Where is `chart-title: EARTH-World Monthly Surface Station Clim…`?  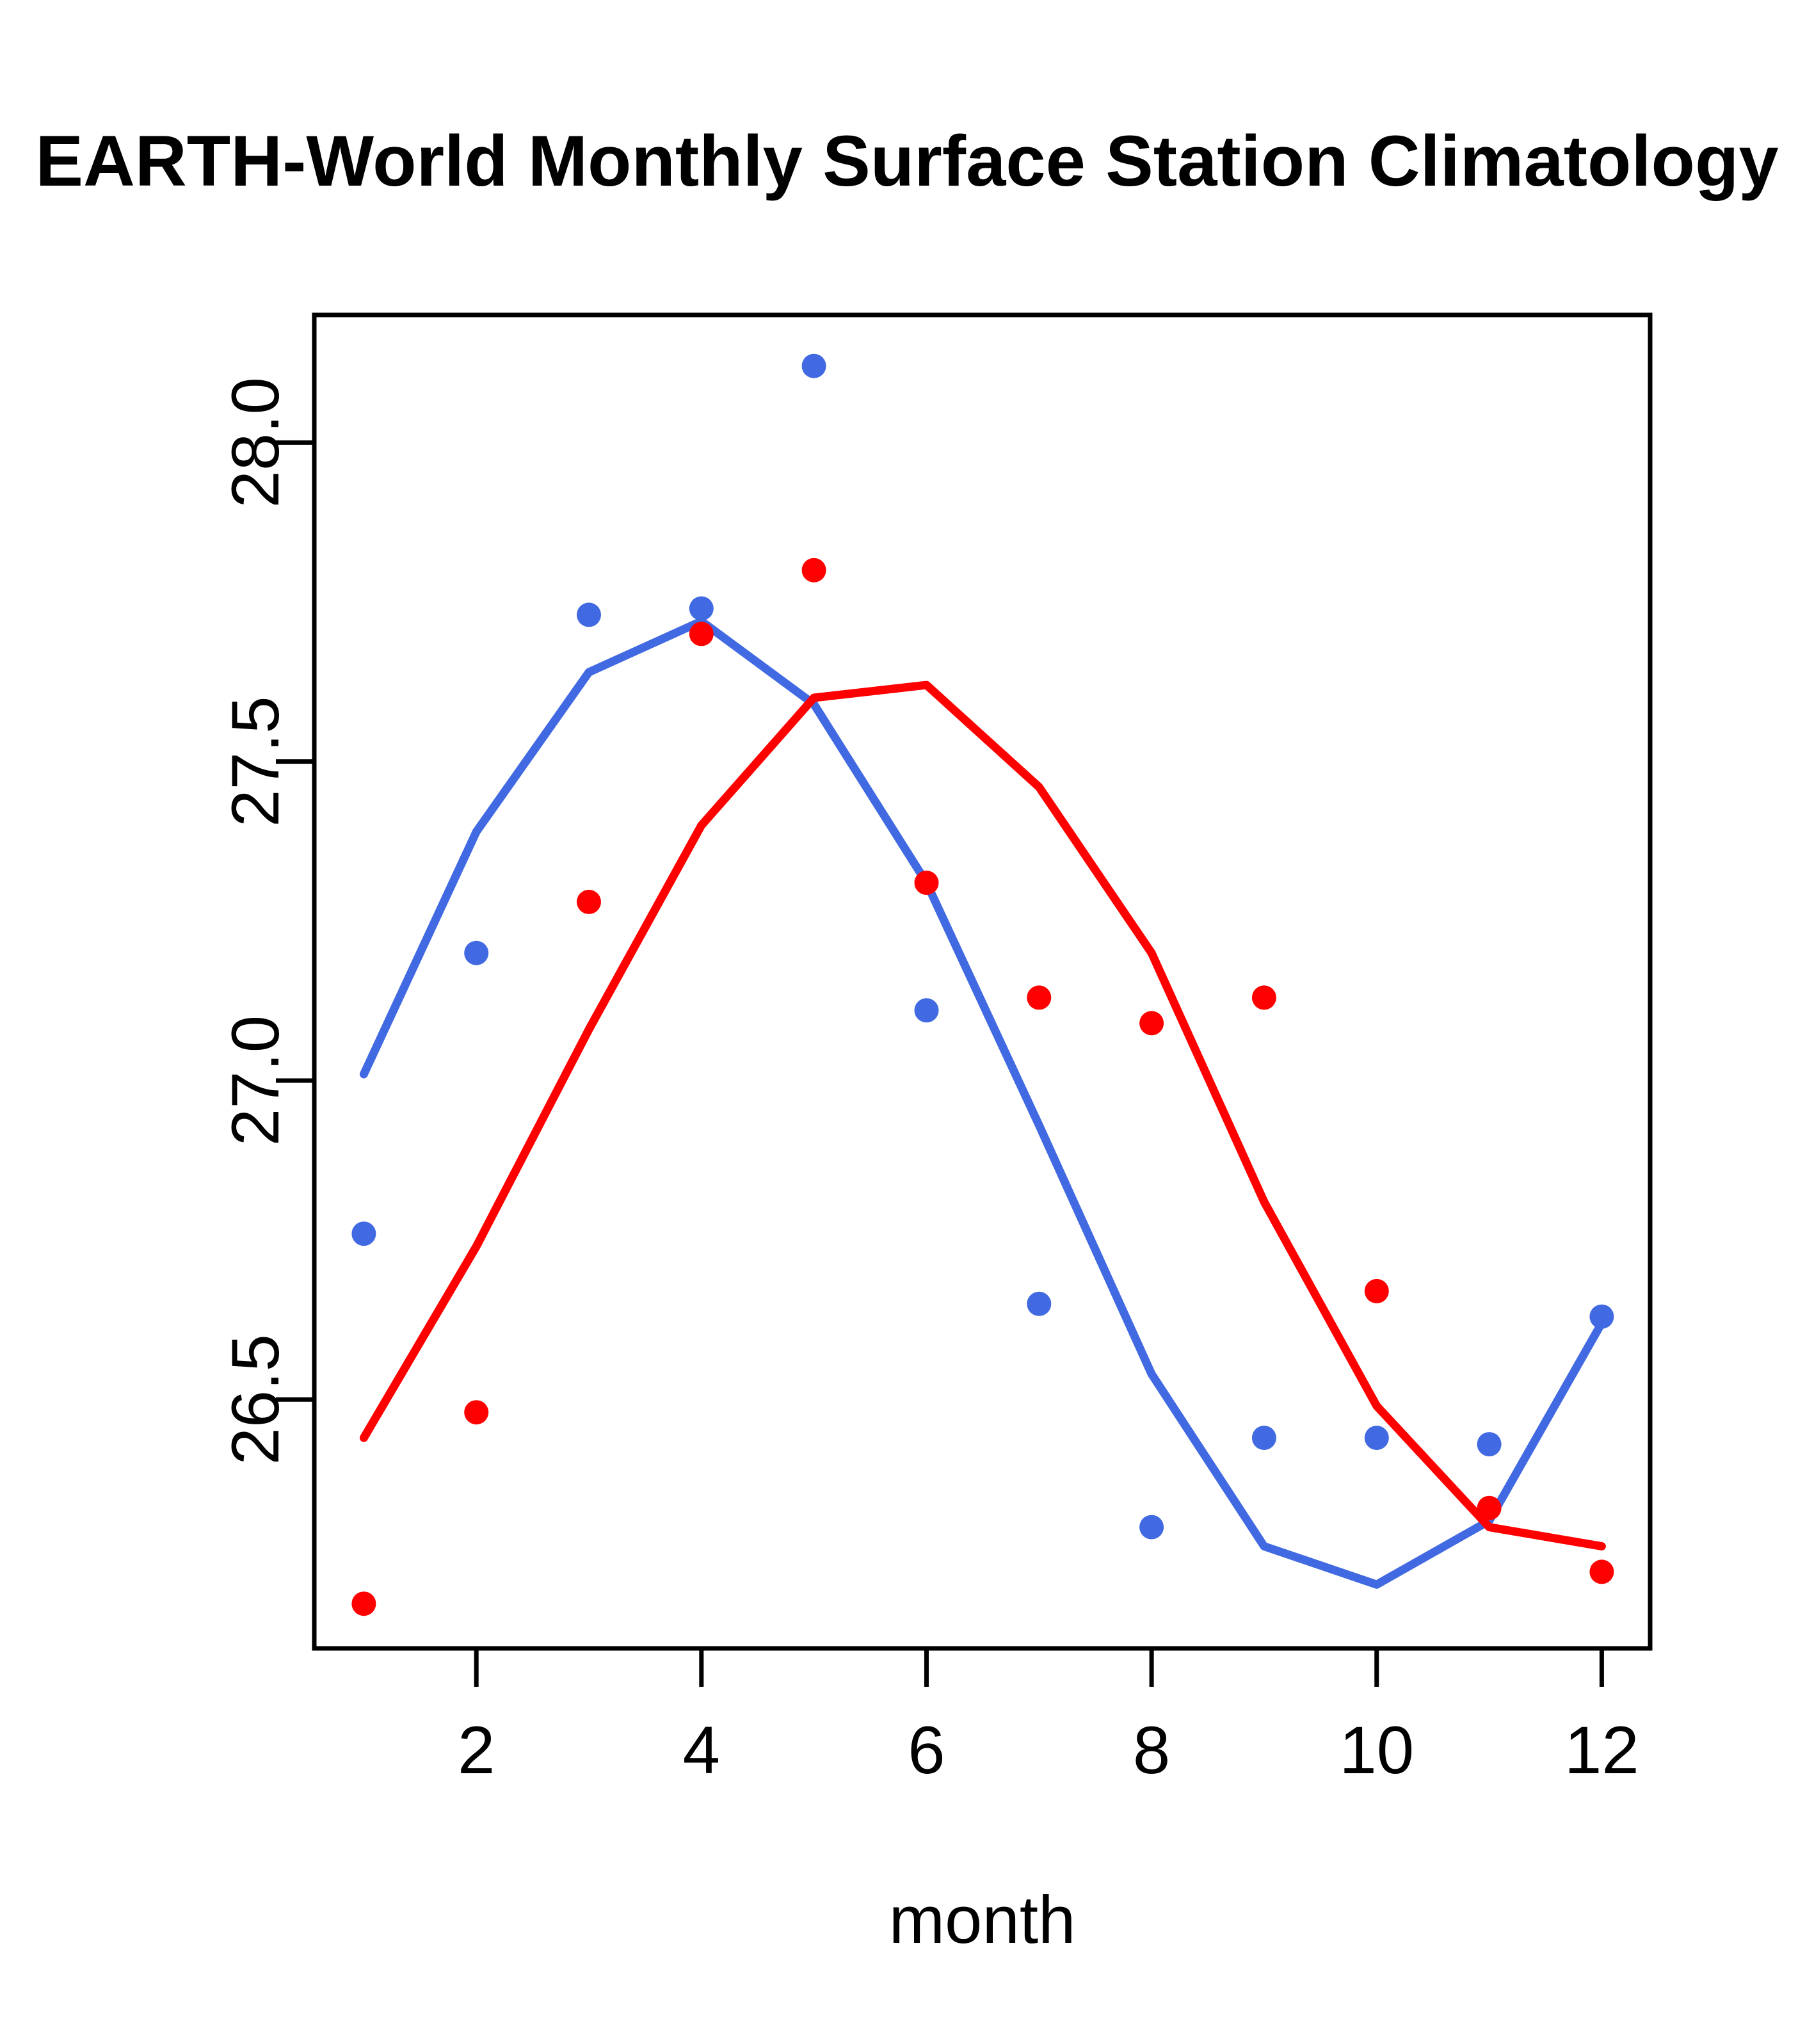
chart-title: EARTH-World Monthly Surface Station Clim… is located at coordinates (906, 161).